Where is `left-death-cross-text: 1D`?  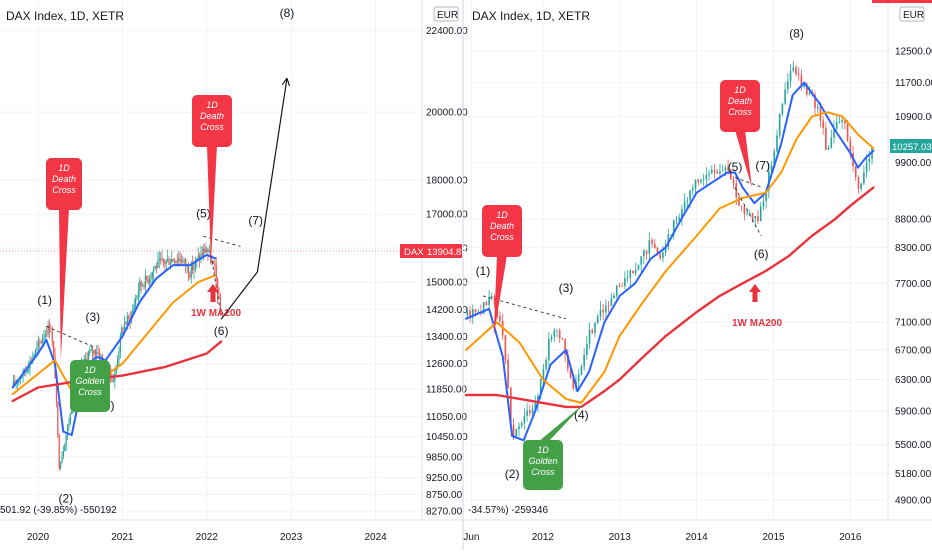
left-death-cross-text: 1D is located at coordinates (212, 105).